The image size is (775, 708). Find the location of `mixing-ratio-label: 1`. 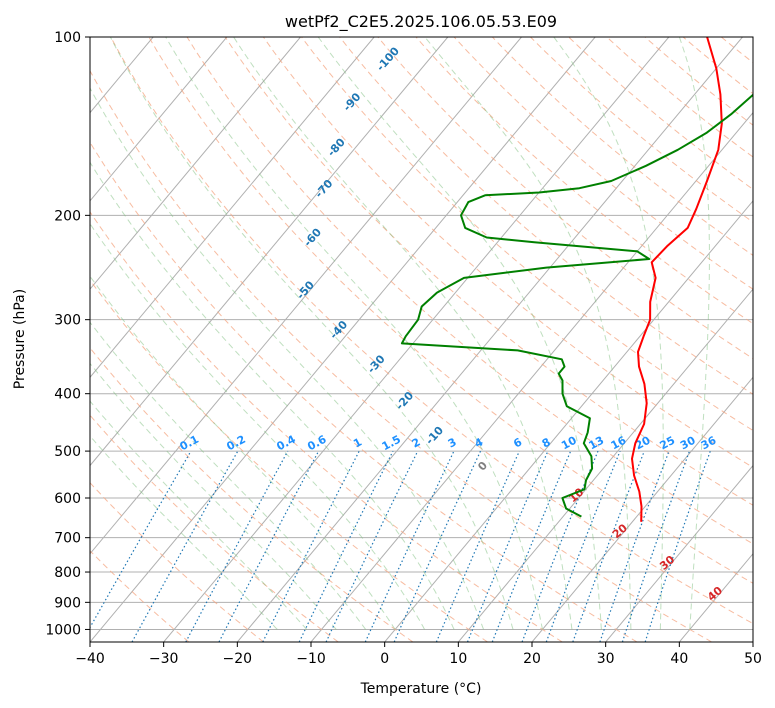

mixing-ratio-label: 1 is located at coordinates (357, 442).